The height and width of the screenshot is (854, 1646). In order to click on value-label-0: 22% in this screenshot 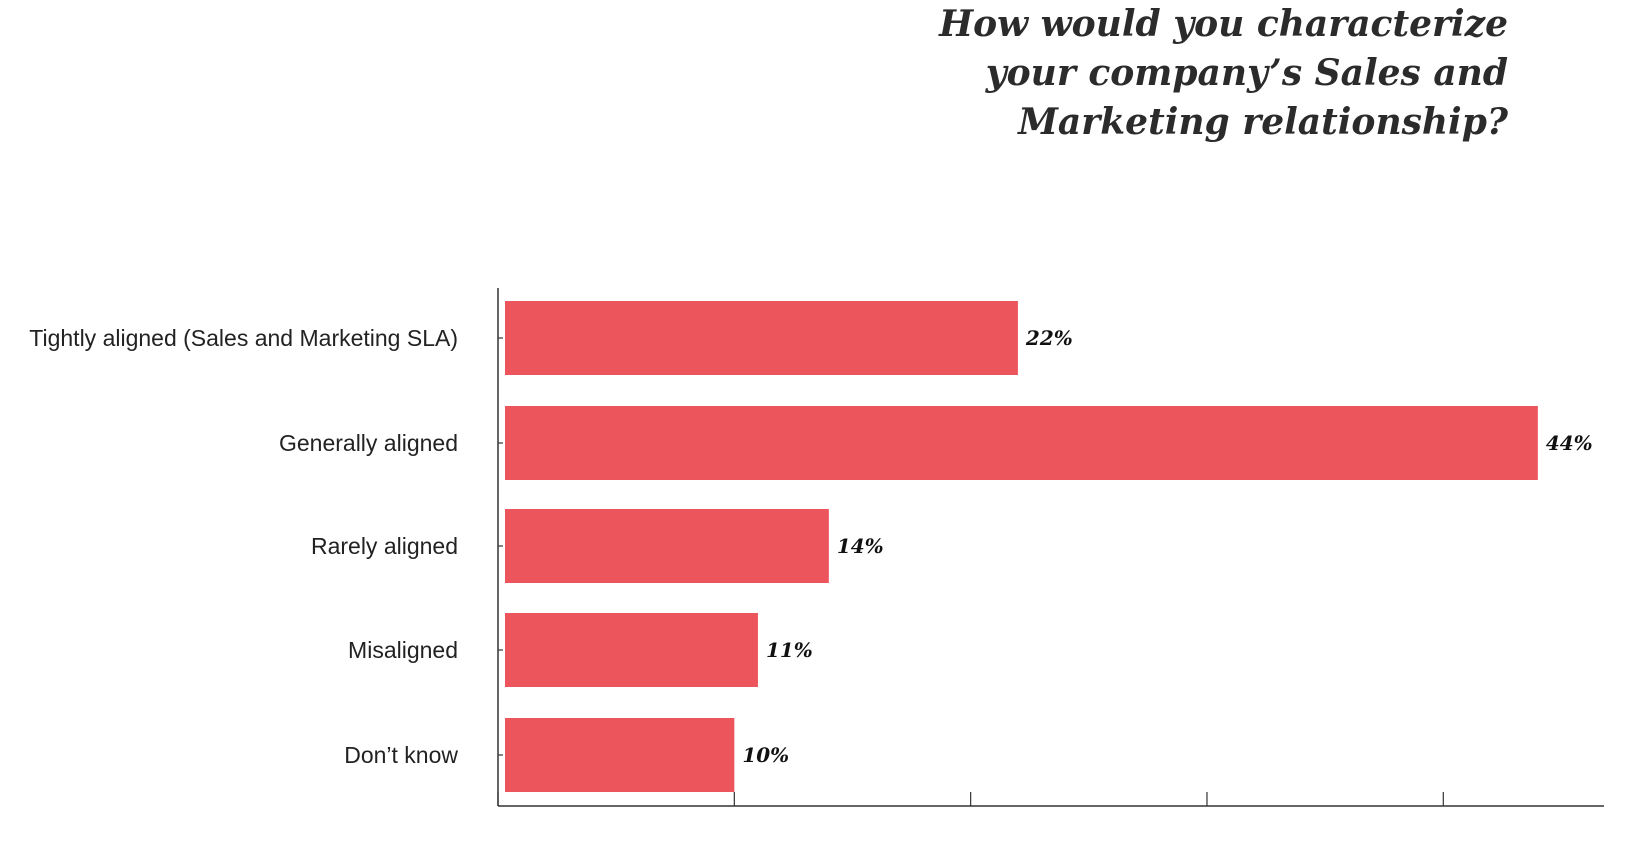, I will do `click(1049, 338)`.